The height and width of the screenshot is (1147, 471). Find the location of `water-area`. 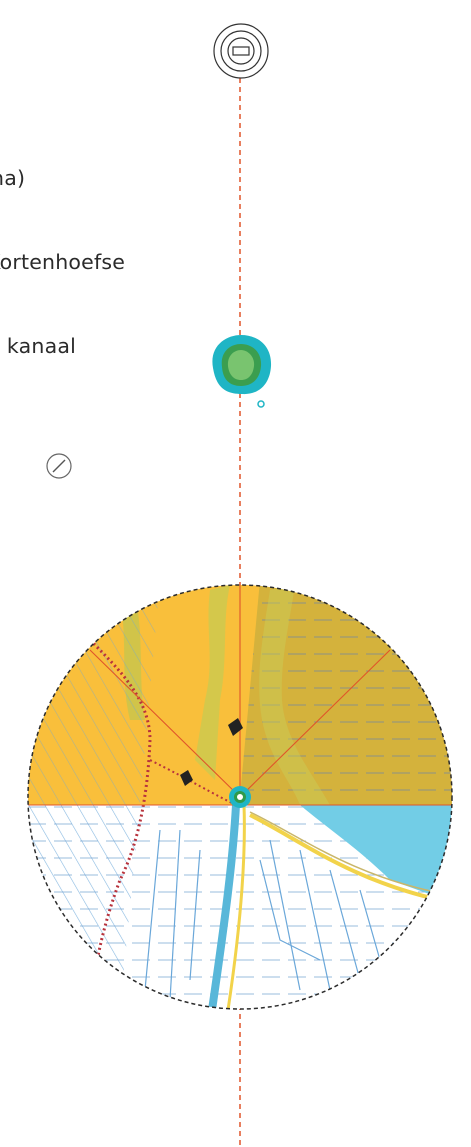

water-area is located at coordinates (376, 855).